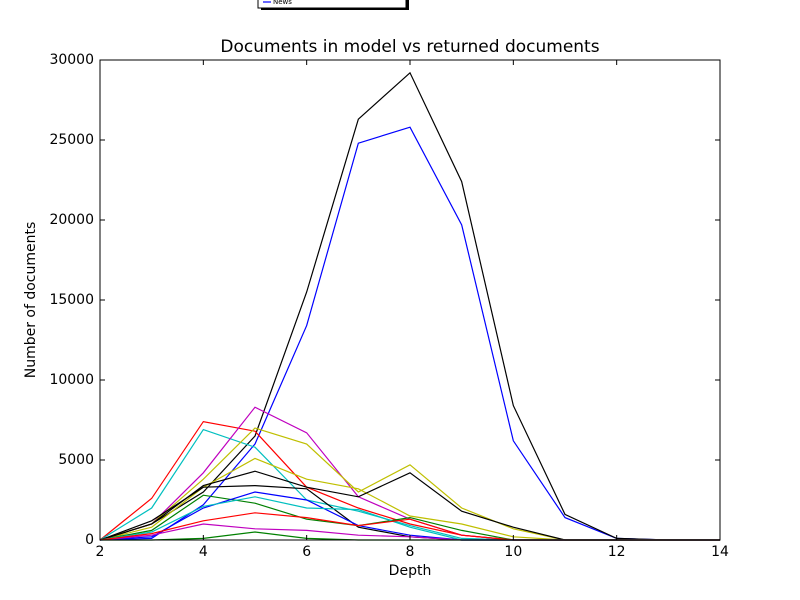  I want to click on legend: News, so click(333, 5).